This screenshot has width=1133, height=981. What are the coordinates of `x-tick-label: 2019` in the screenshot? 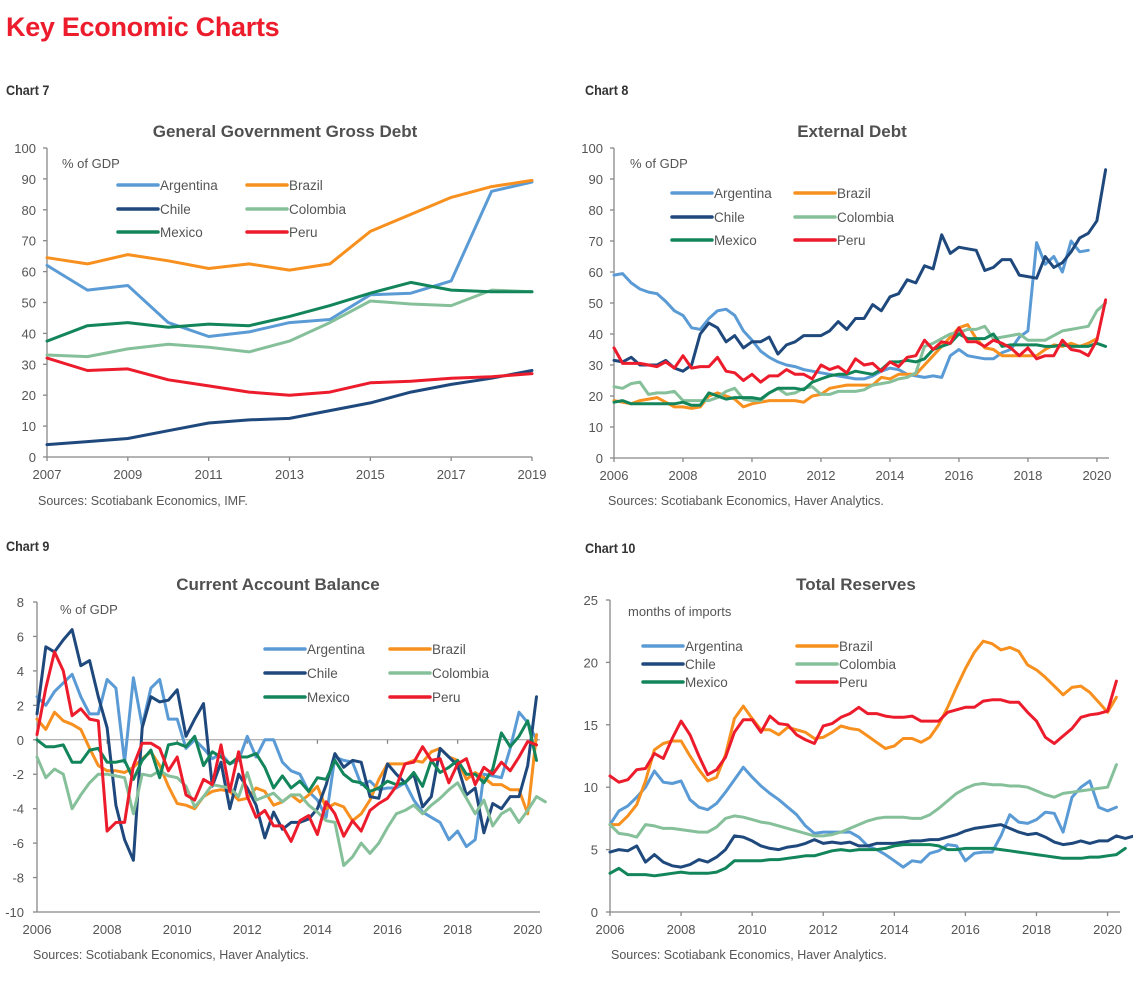 It's located at (532, 474).